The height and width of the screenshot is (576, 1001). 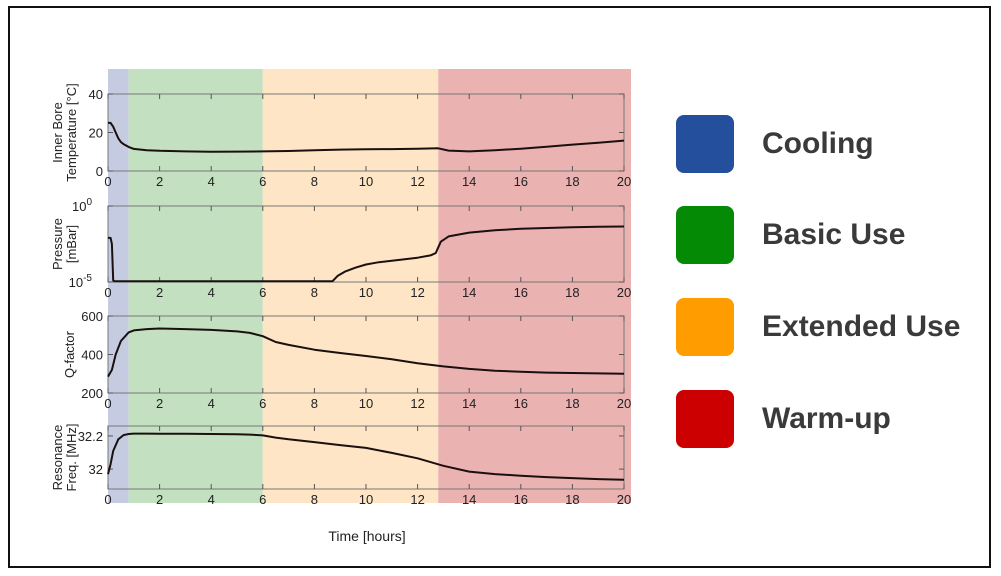 I want to click on y-axis-label: Temperature [°C], so click(x=71, y=132).